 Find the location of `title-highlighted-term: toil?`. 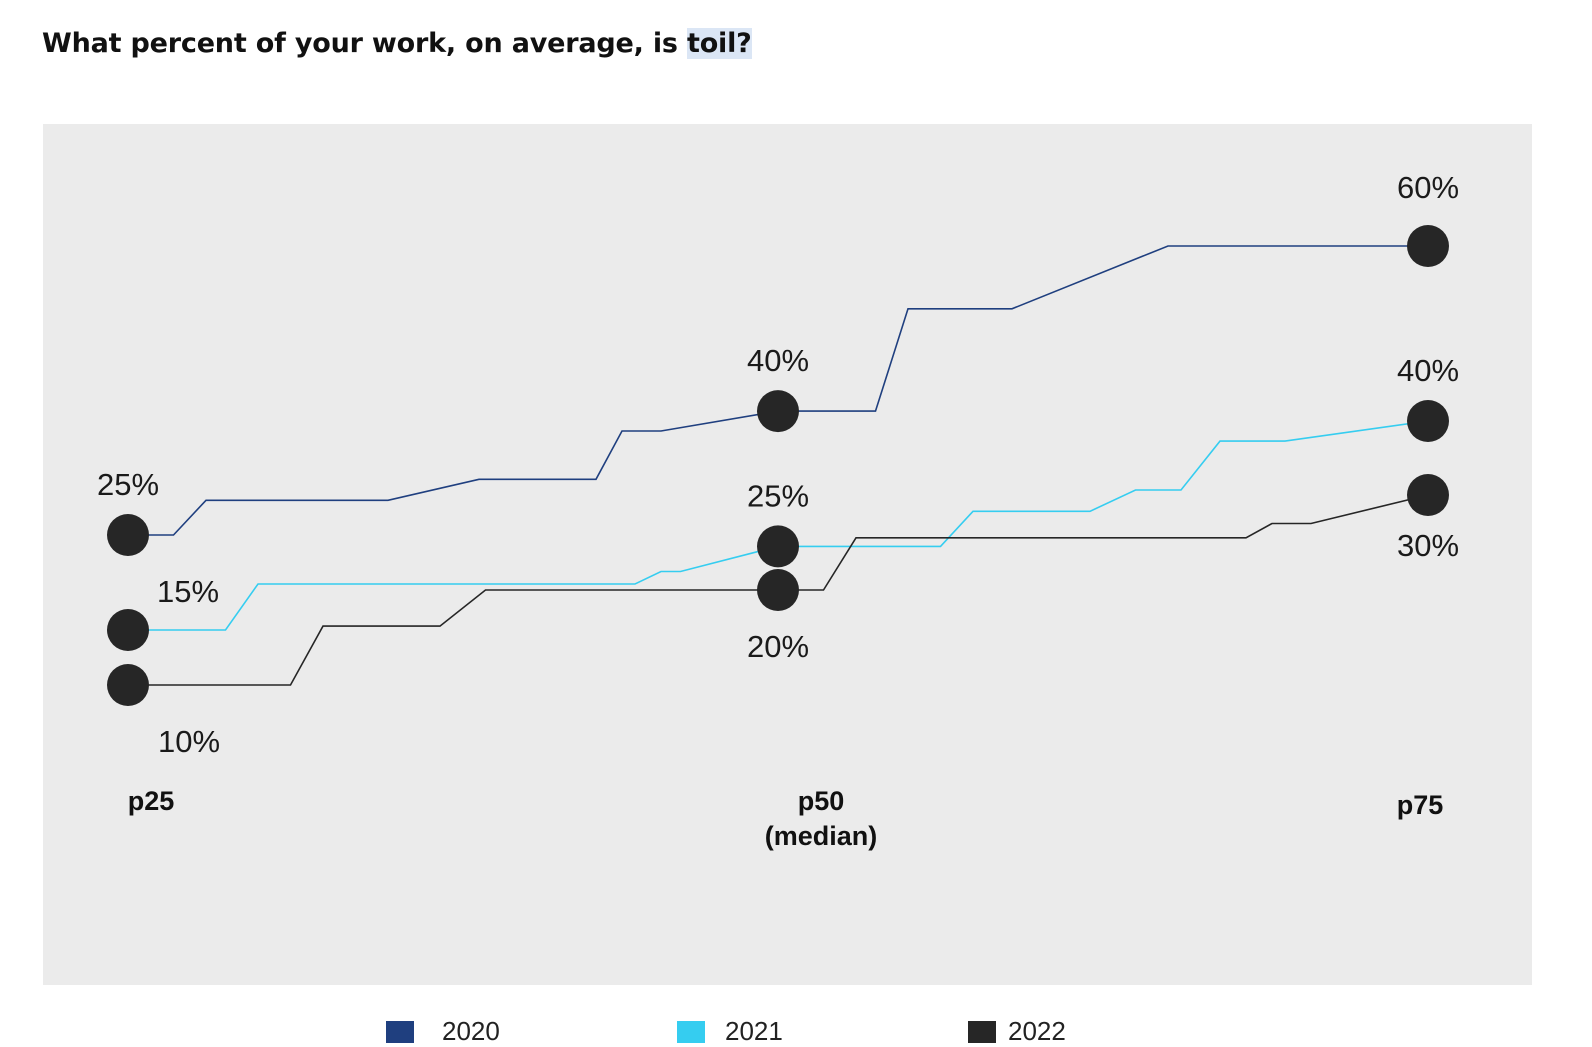

title-highlighted-term: toil? is located at coordinates (719, 43).